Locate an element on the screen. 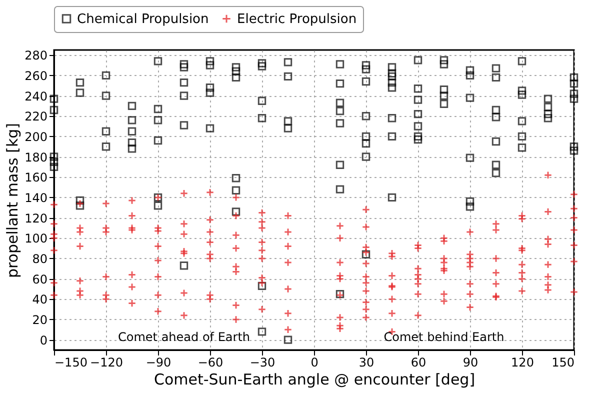 The image size is (608, 420). y-tick-label: 180 is located at coordinates (36, 157).